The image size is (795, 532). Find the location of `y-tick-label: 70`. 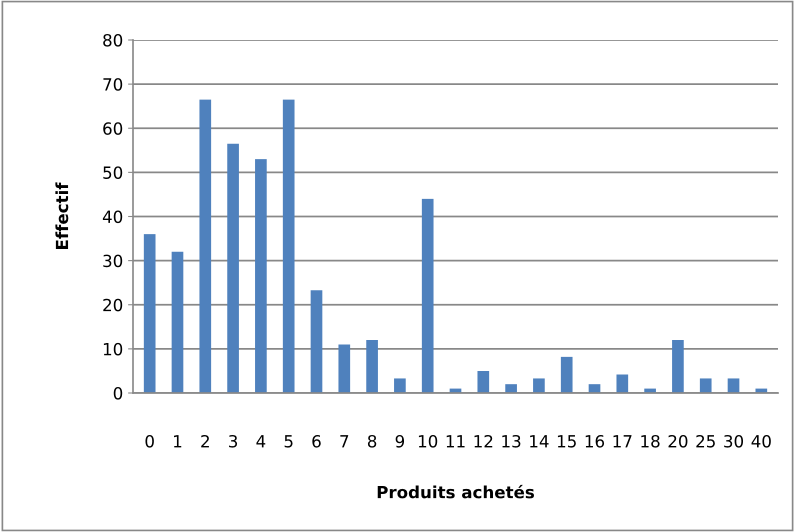

y-tick-label: 70 is located at coordinates (112, 84).